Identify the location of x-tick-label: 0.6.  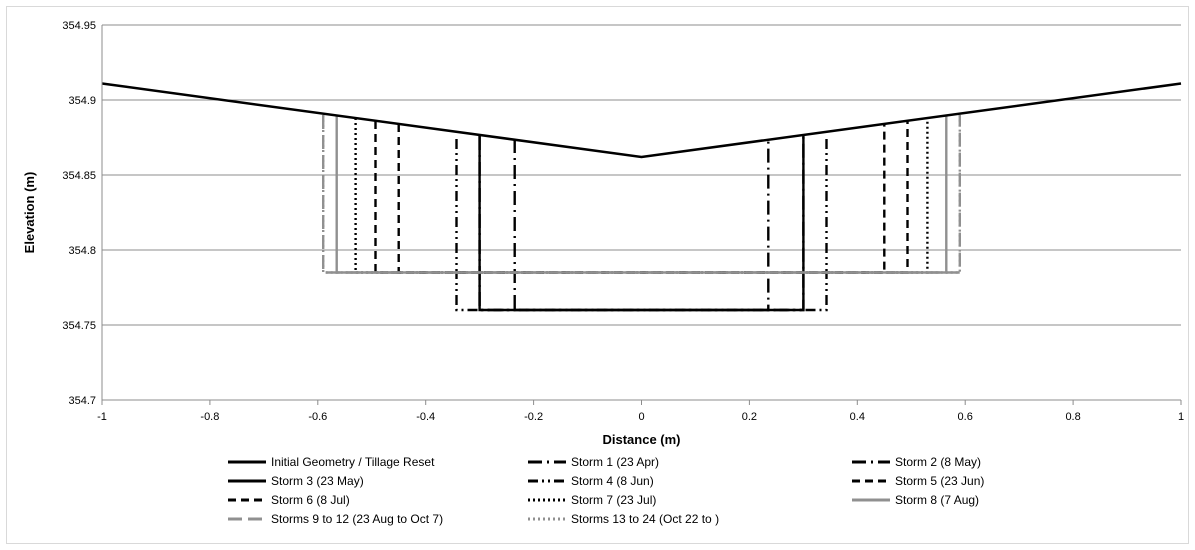
(965, 417).